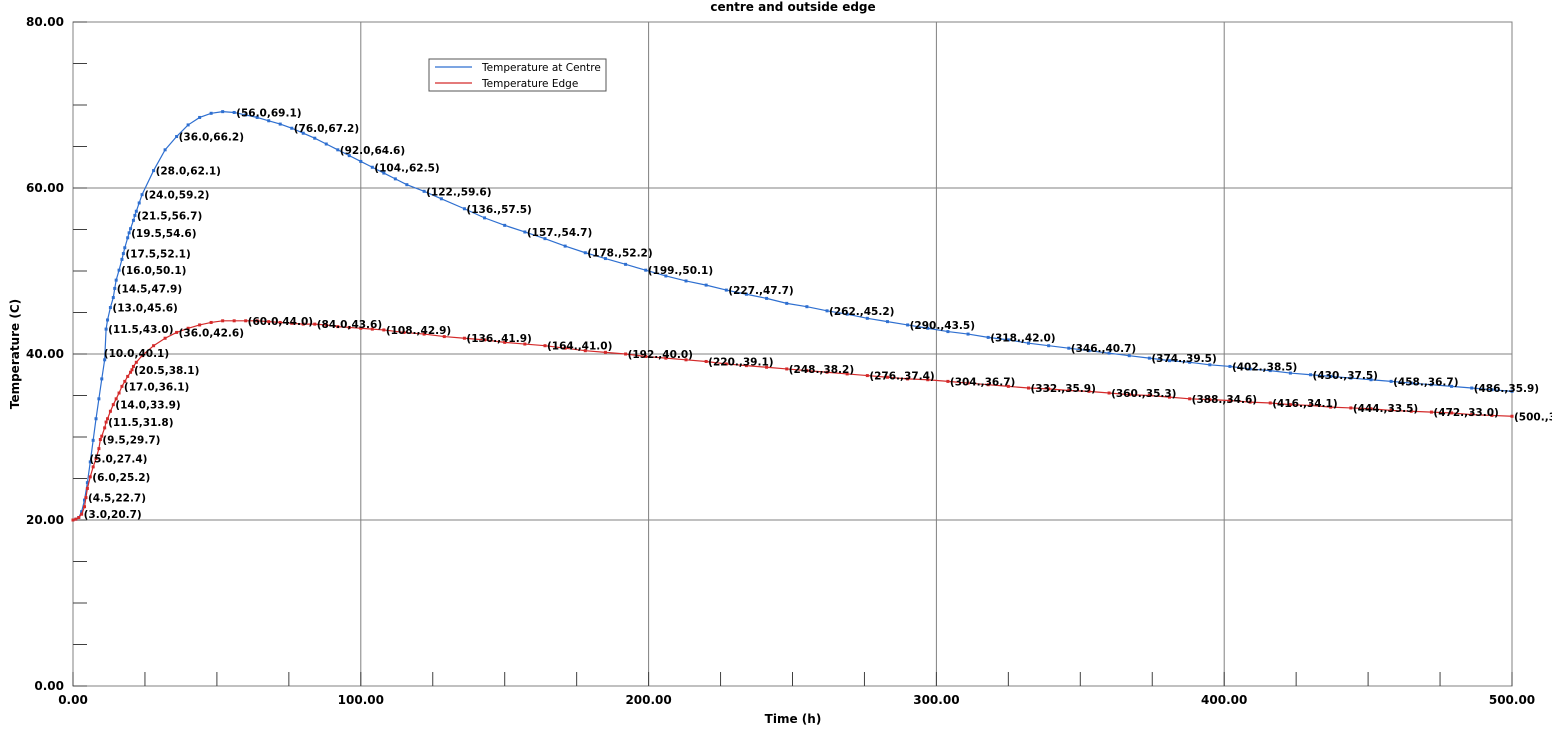 The image size is (1552, 734). Describe the element at coordinates (45, 354) in the screenshot. I see `y-tick-label: 40.00` at that location.